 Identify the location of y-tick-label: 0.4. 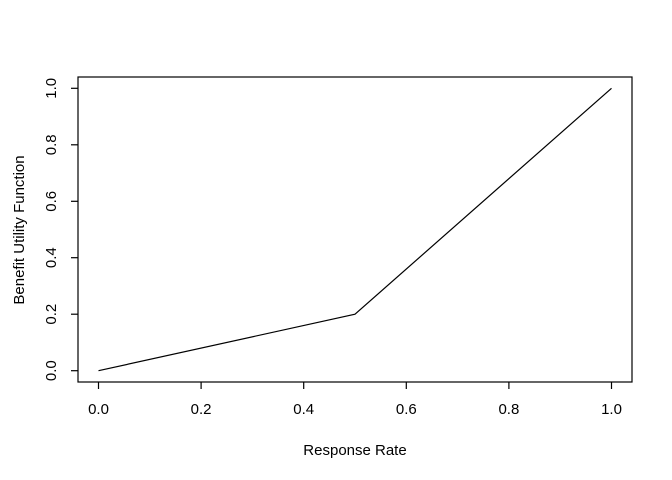
(51, 257).